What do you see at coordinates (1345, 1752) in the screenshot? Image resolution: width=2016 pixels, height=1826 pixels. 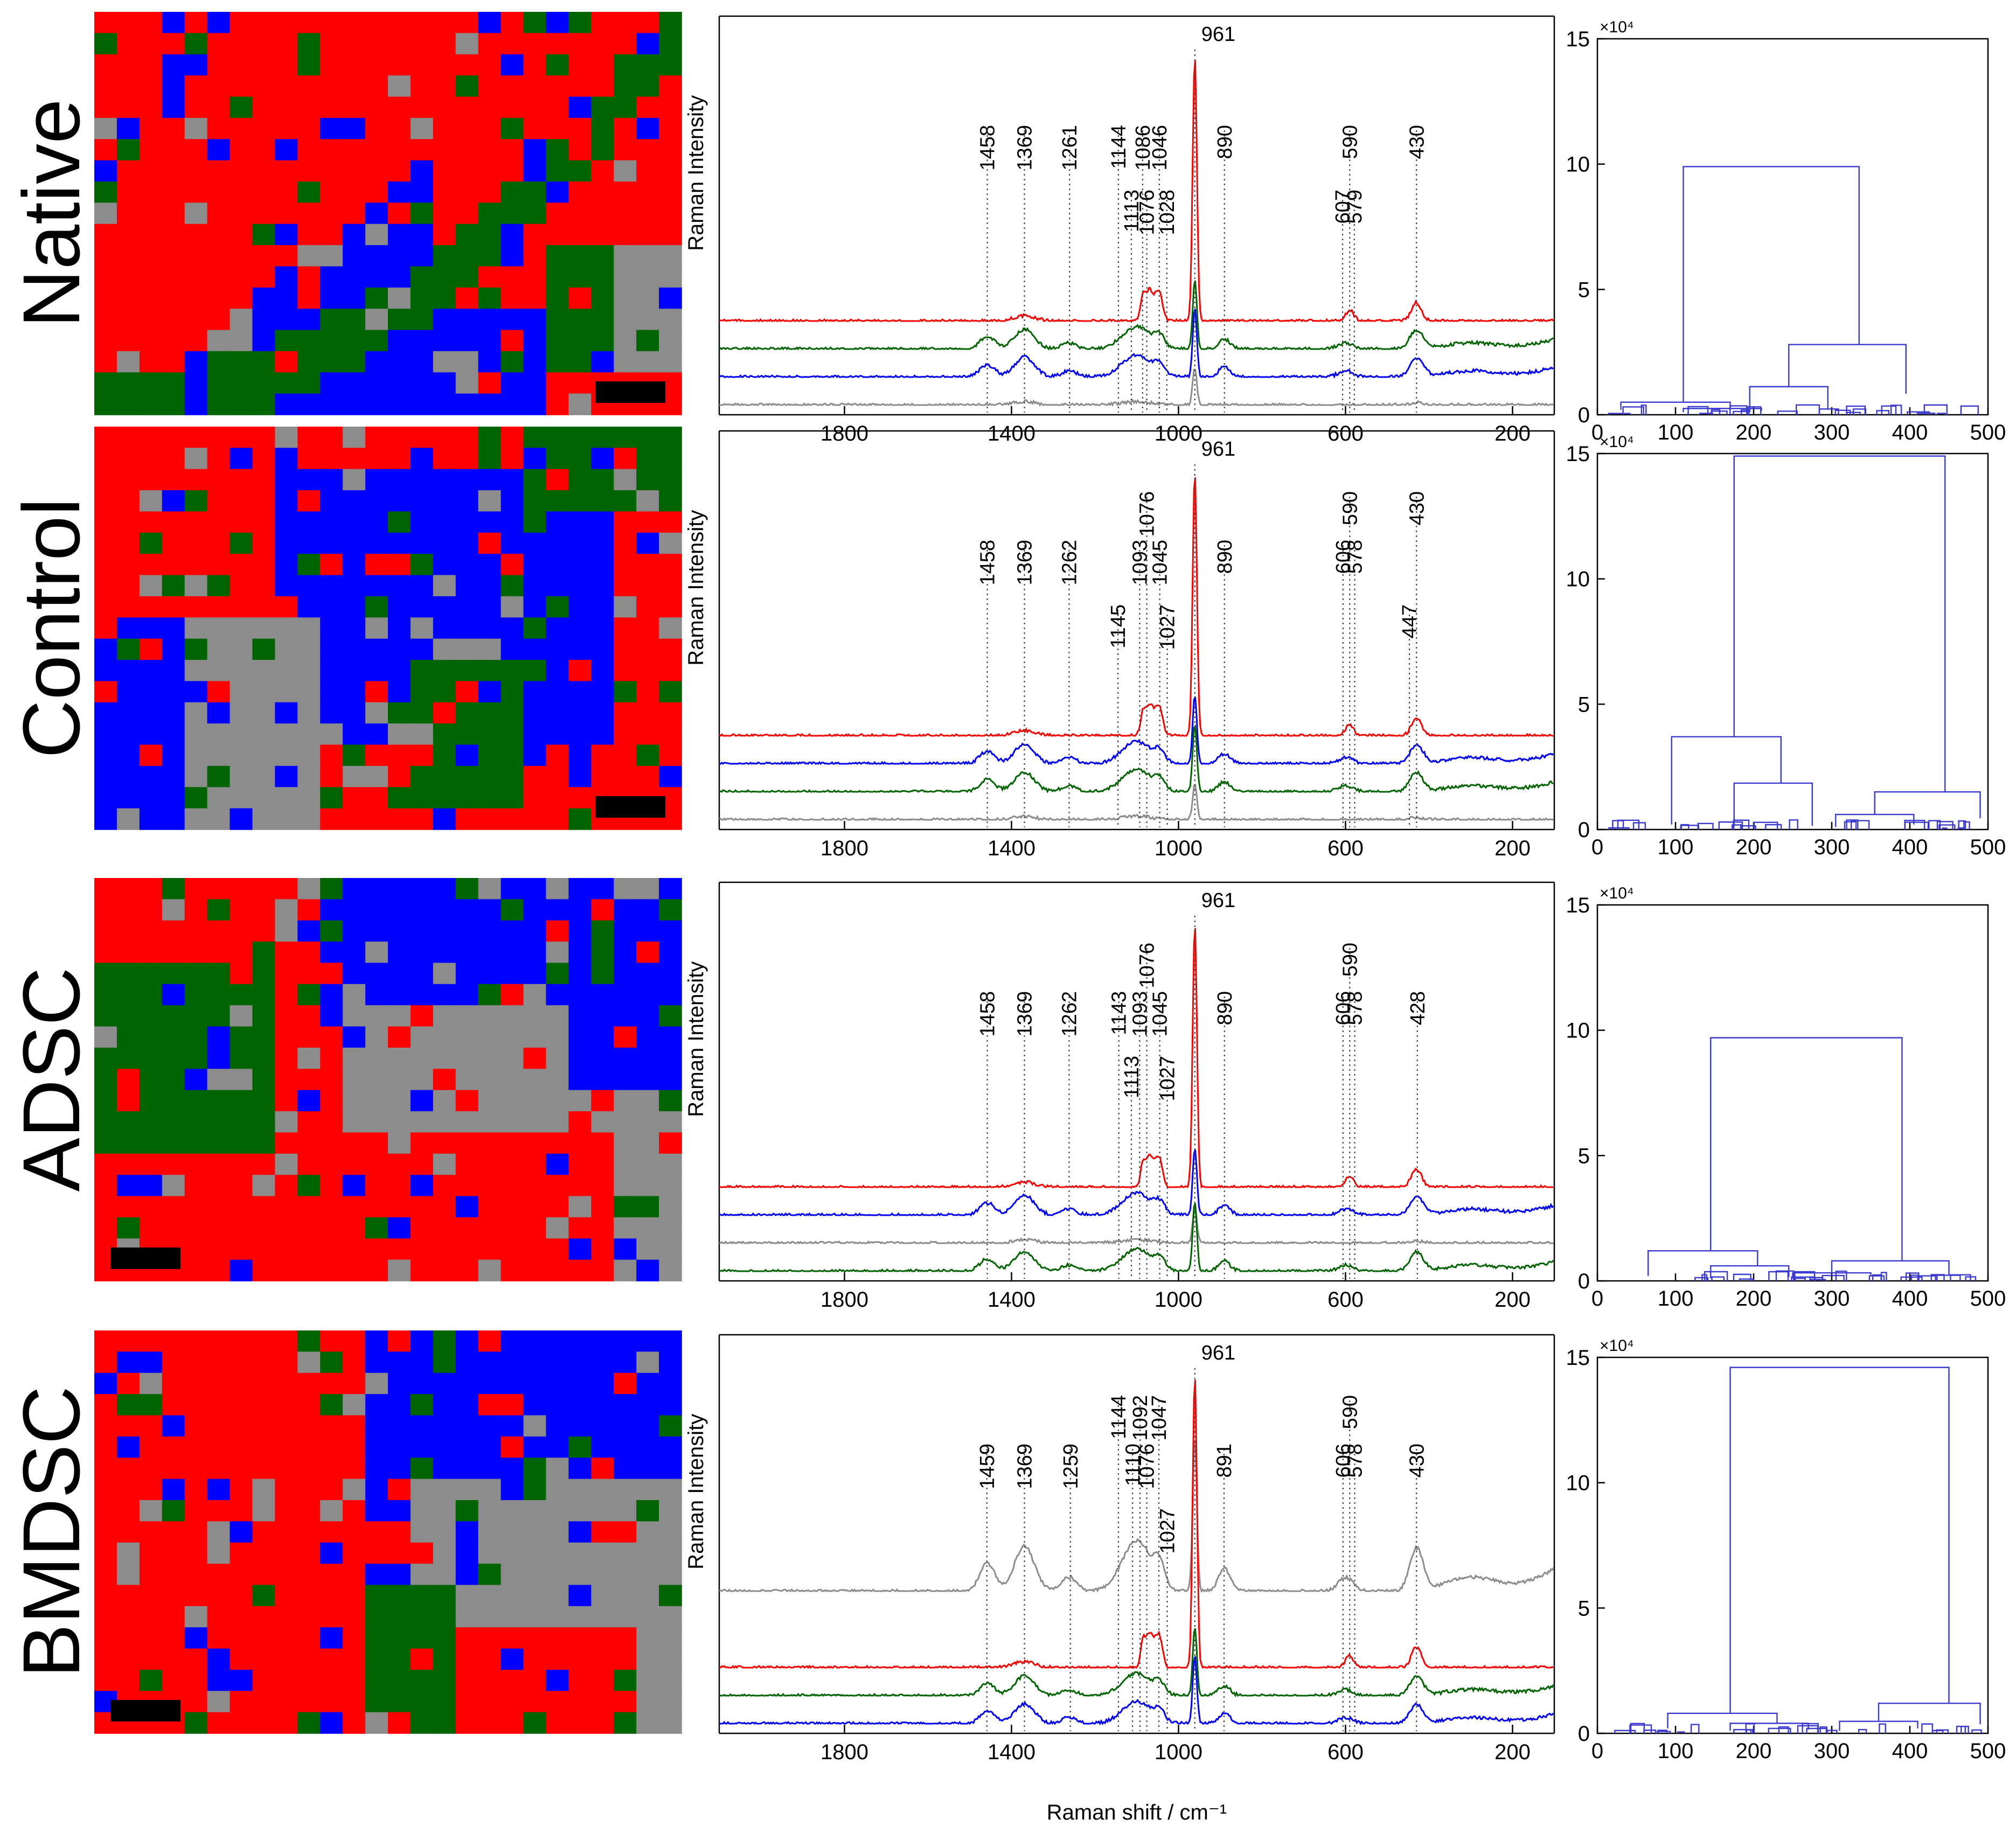 I see `spectra-x-tick-label: 600` at bounding box center [1345, 1752].